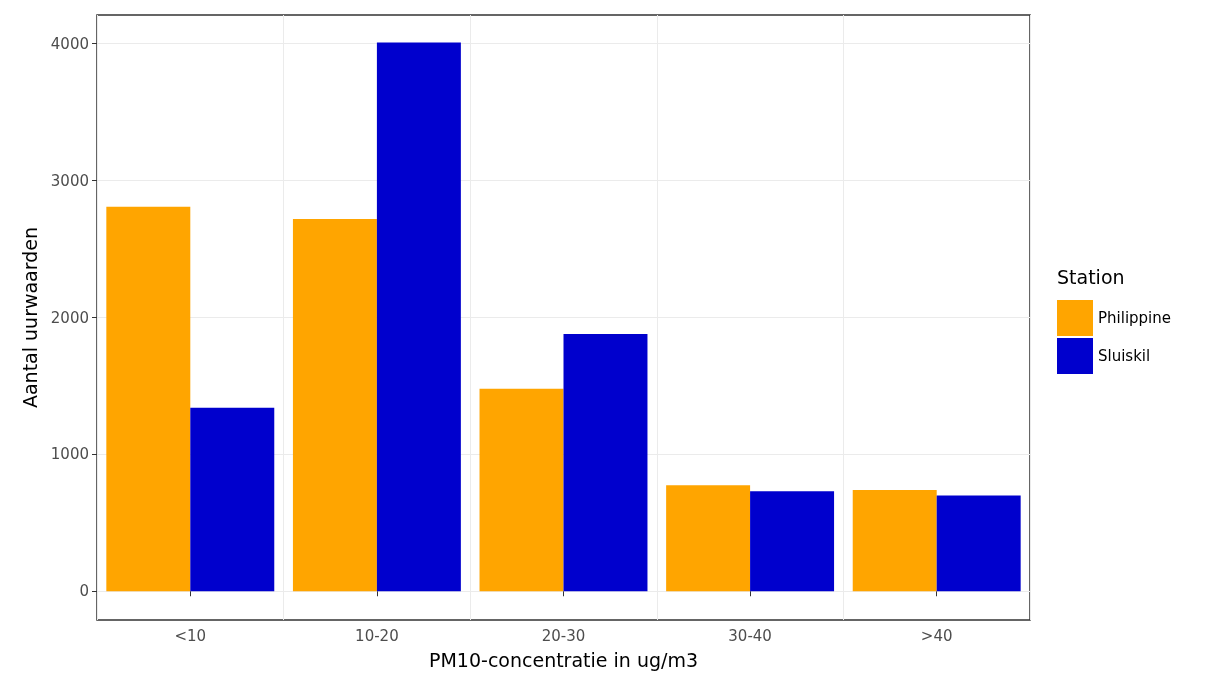  Describe the element at coordinates (936, 635) in the screenshot. I see `x-tick-label: >40` at that location.